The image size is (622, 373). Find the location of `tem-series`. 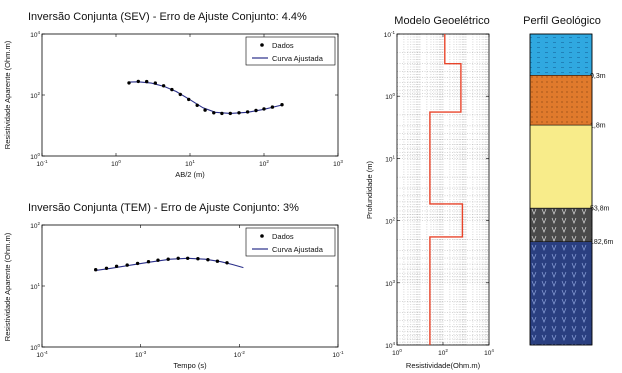

tem-series is located at coordinates (169, 264).